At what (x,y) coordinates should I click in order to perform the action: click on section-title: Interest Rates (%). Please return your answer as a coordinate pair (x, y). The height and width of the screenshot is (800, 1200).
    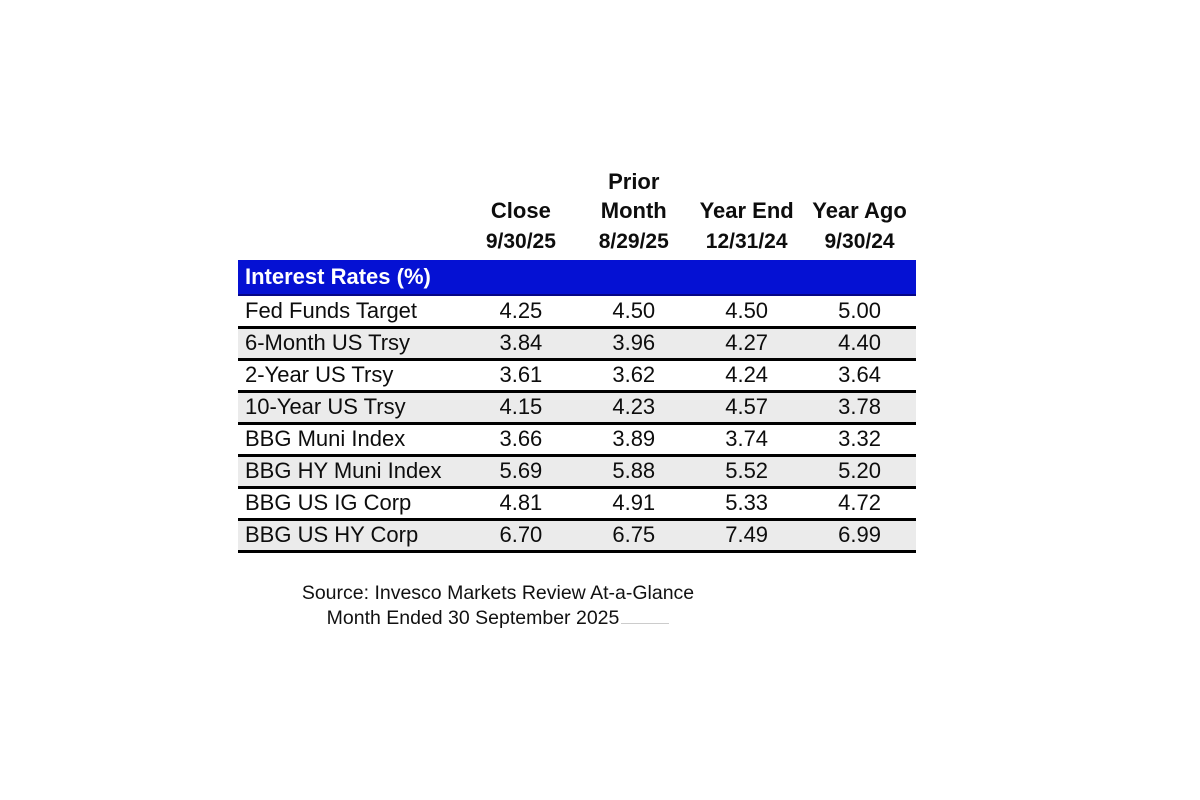
    Looking at the image, I should click on (577, 278).